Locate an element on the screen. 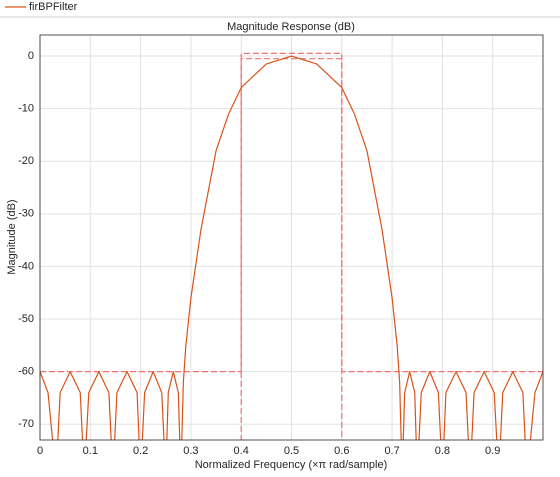  y-tick-label: 0 is located at coordinates (31, 56).